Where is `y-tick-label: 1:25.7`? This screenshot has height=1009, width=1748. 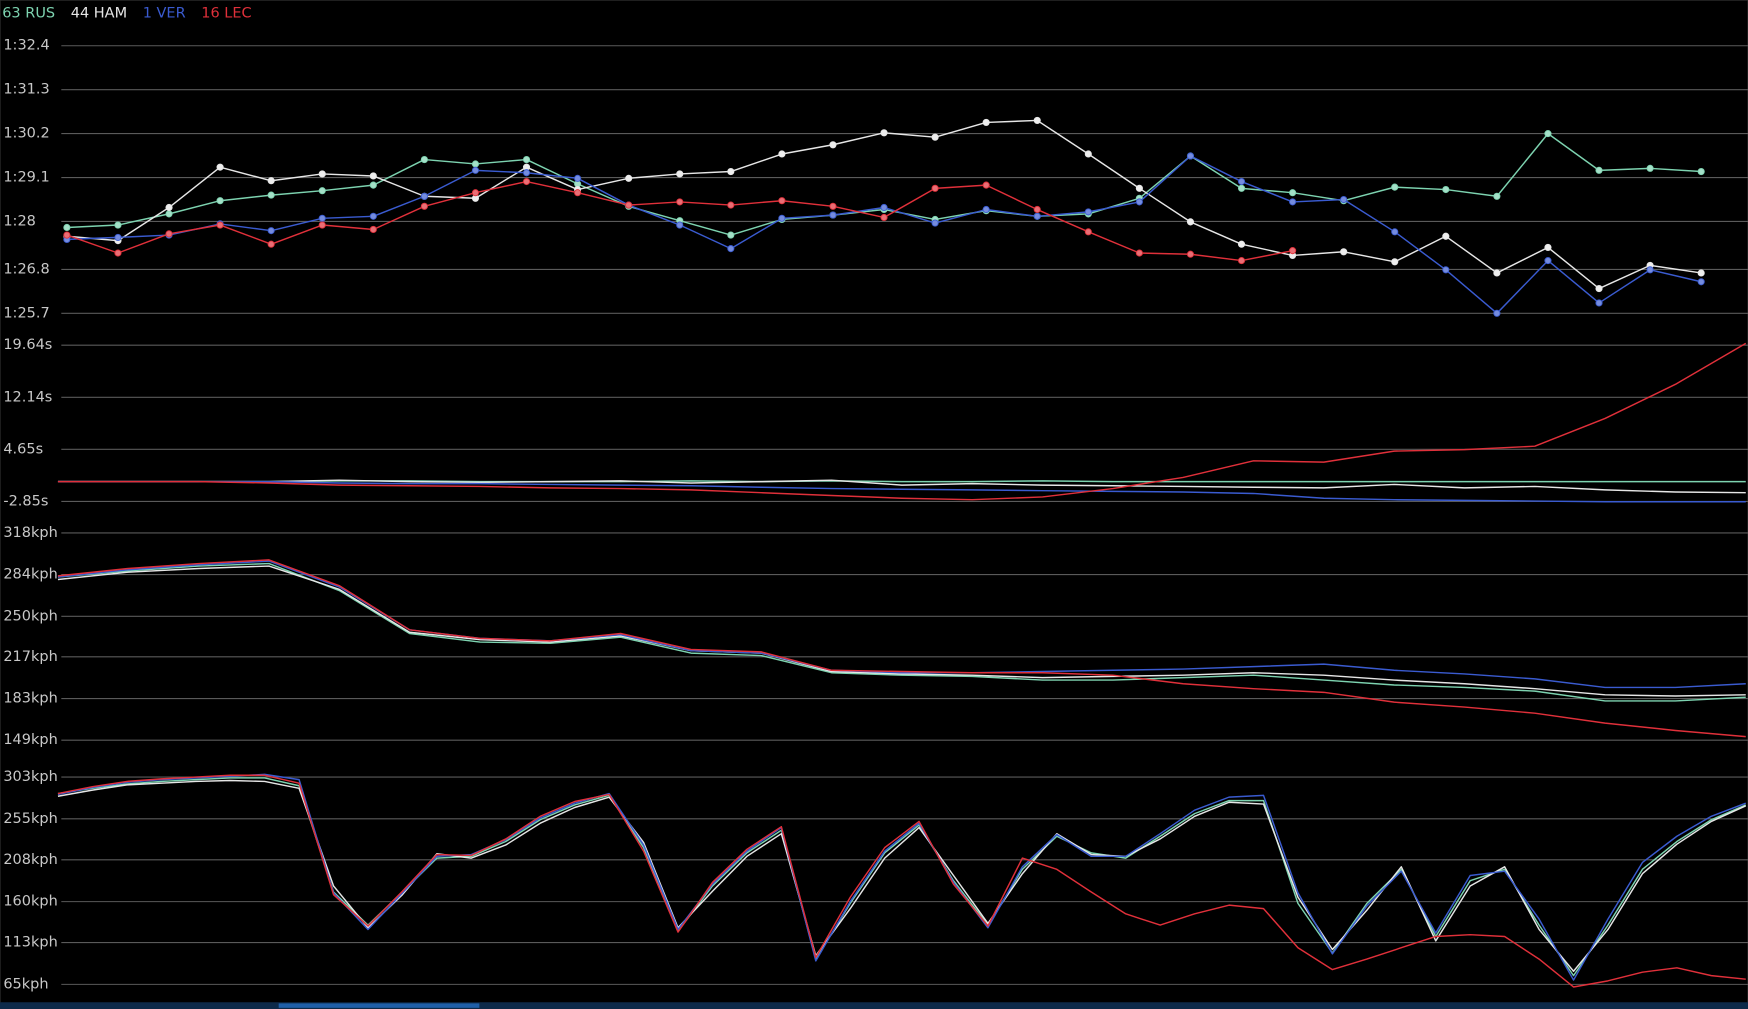
y-tick-label: 1:25.7 is located at coordinates (26, 313).